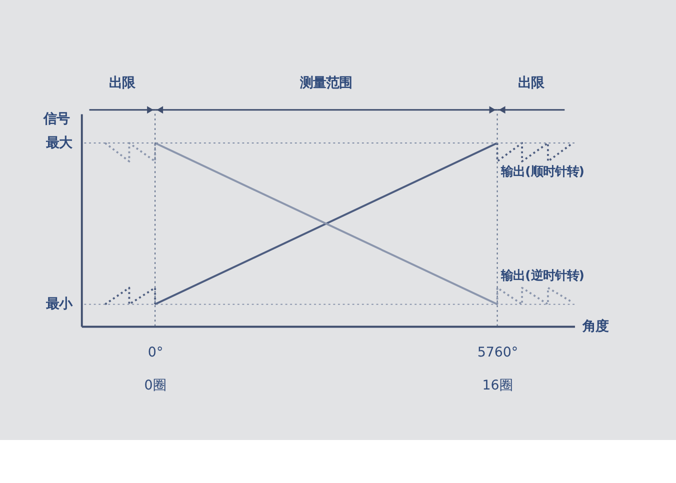 The image size is (676, 483). What do you see at coordinates (56, 119) in the screenshot?
I see `y-axis-title: 信号` at bounding box center [56, 119].